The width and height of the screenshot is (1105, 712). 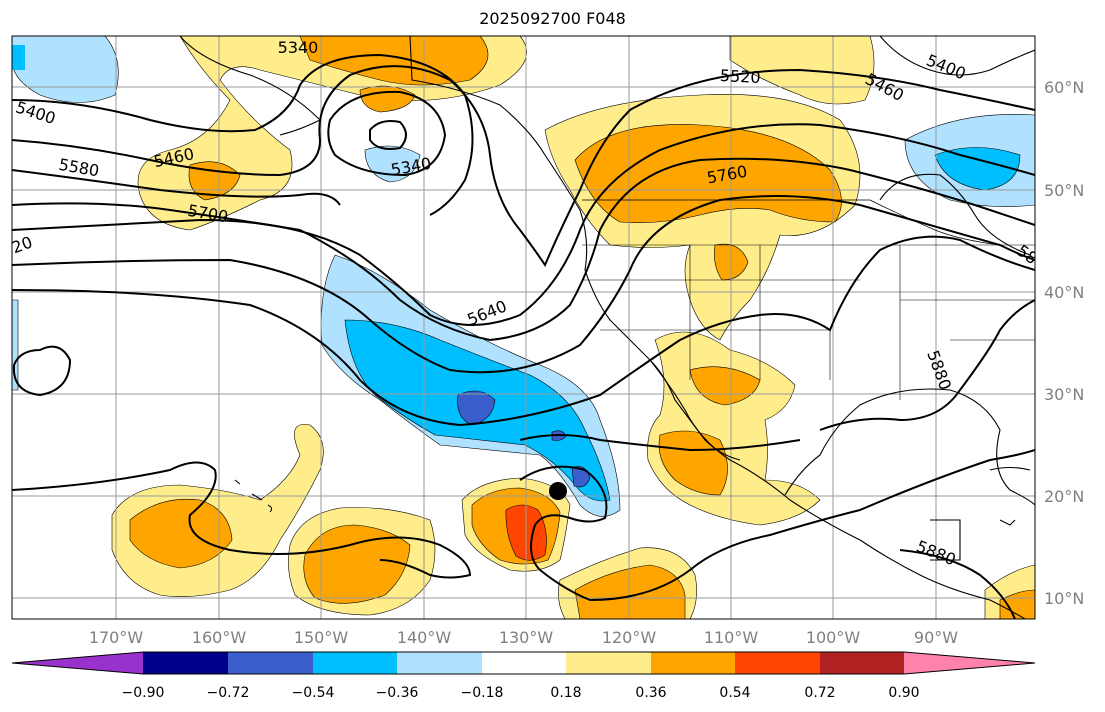 What do you see at coordinates (558, 491) in the screenshot?
I see `storm-center-marker` at bounding box center [558, 491].